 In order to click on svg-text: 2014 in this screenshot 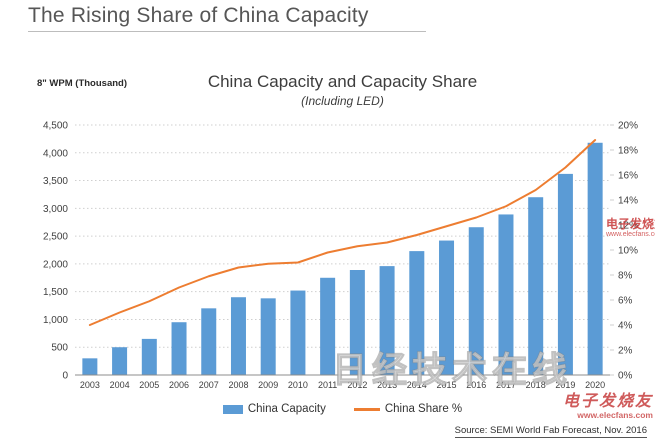, I will do `click(417, 385)`.